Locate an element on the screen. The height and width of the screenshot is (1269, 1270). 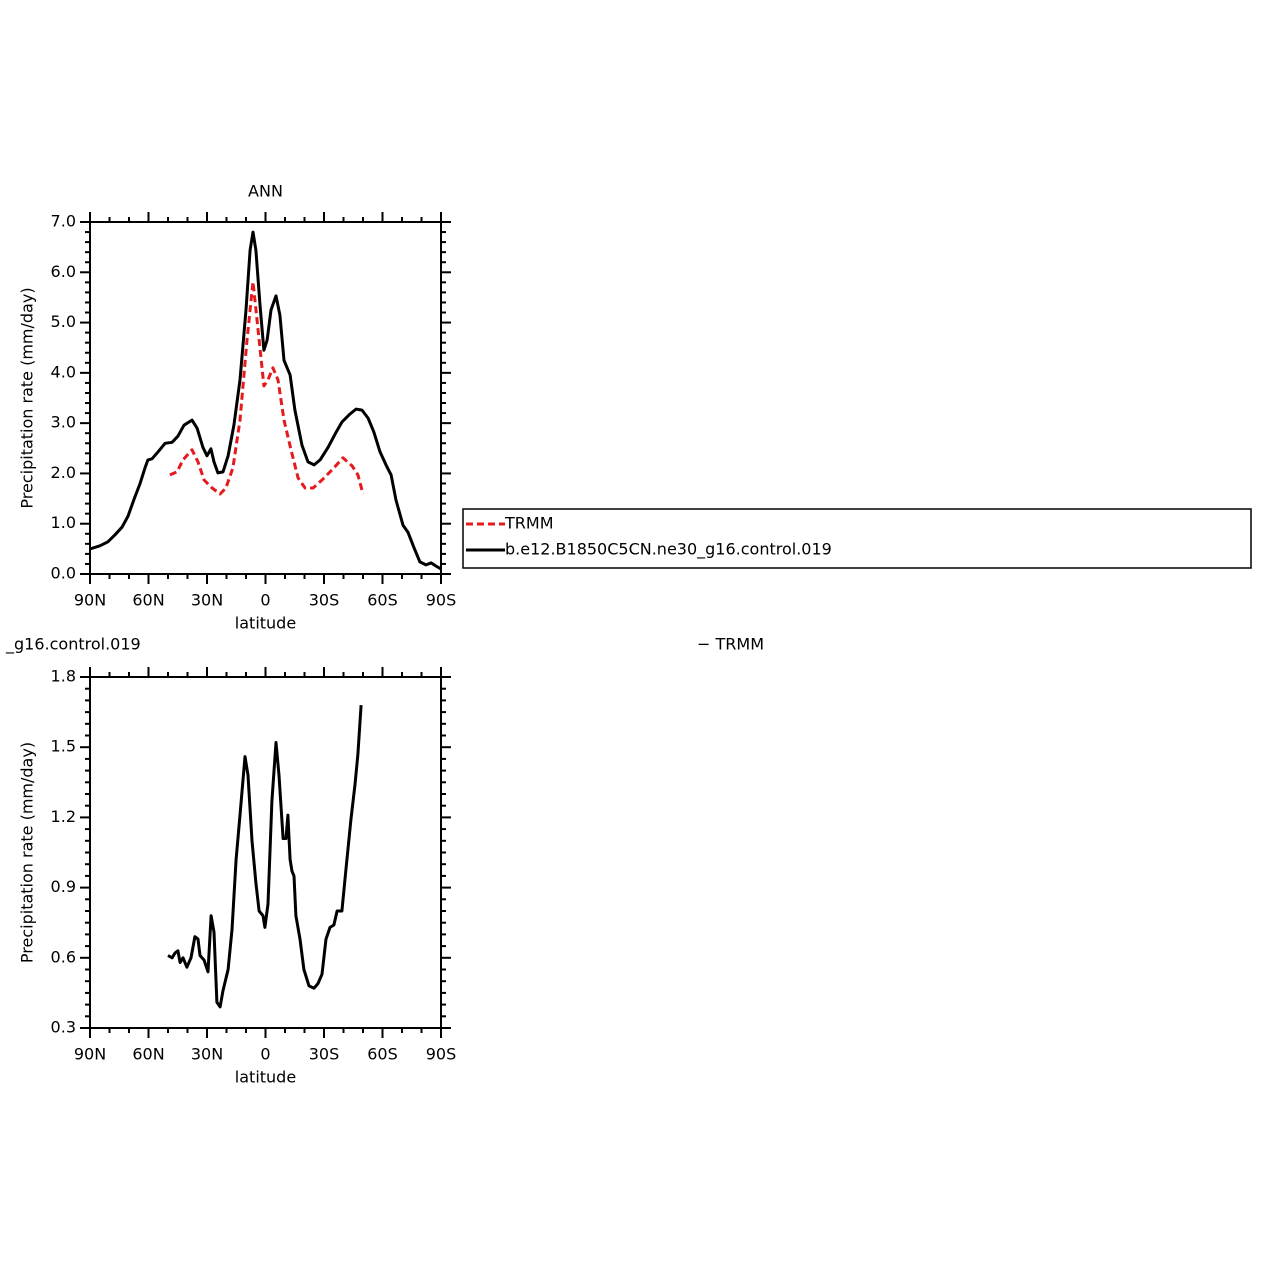
y-tick-label: 4.0 is located at coordinates (63, 371).